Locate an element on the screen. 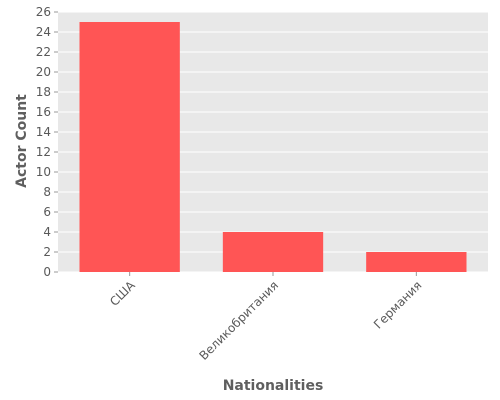 The image size is (500, 400). y-tick-label: 2 is located at coordinates (47, 252).